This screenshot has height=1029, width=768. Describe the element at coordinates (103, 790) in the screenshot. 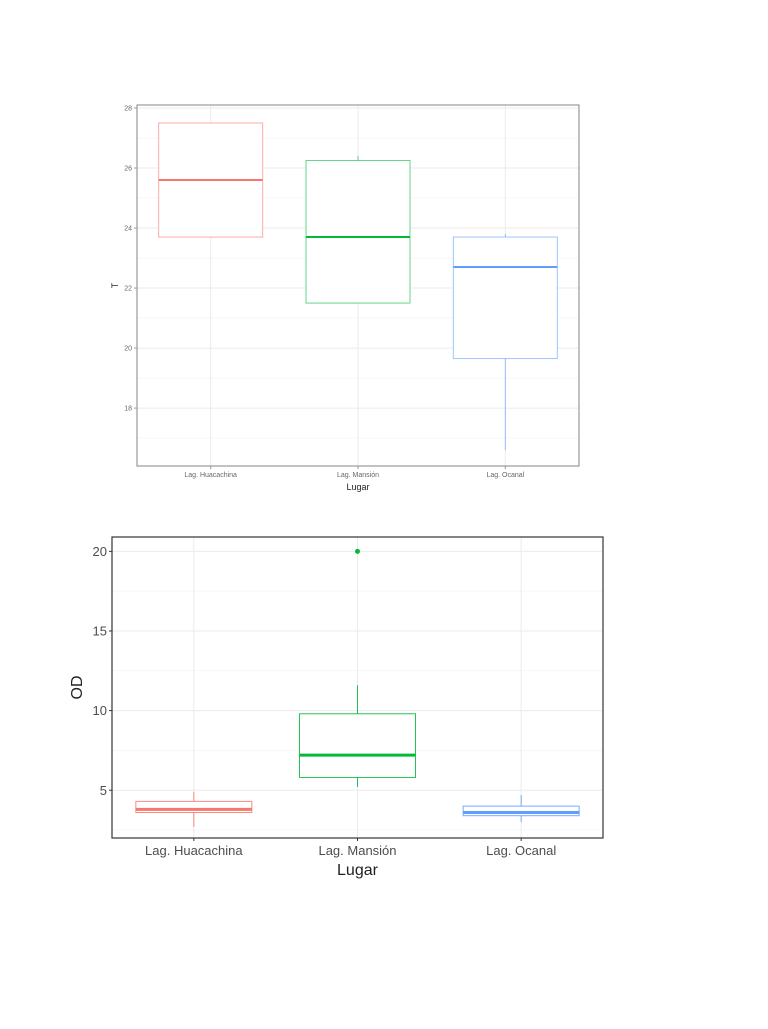

I see `svg-text: 5` at that location.